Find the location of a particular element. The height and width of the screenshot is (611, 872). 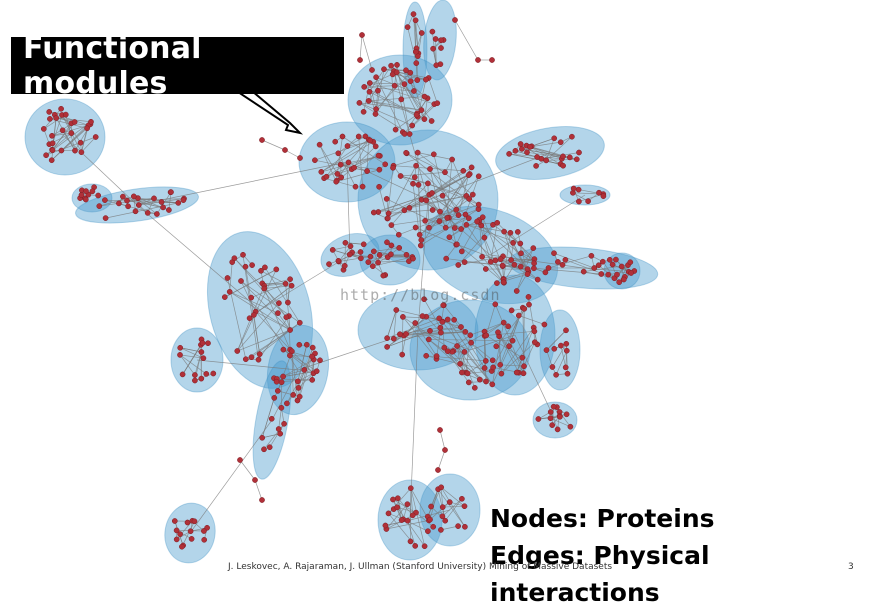

edge is located at coordinates (273, 145).